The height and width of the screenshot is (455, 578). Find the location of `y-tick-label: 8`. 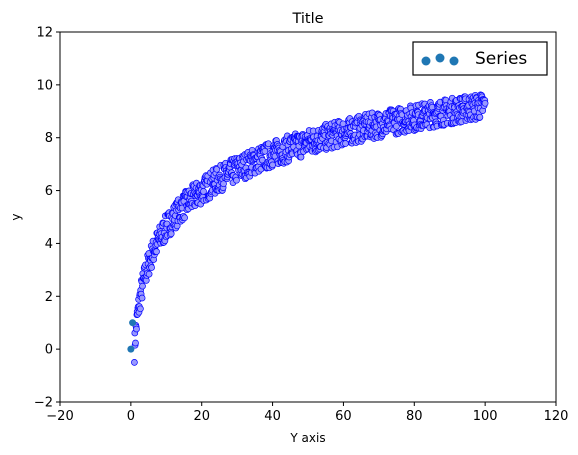

y-tick-label: 8 is located at coordinates (49, 138).